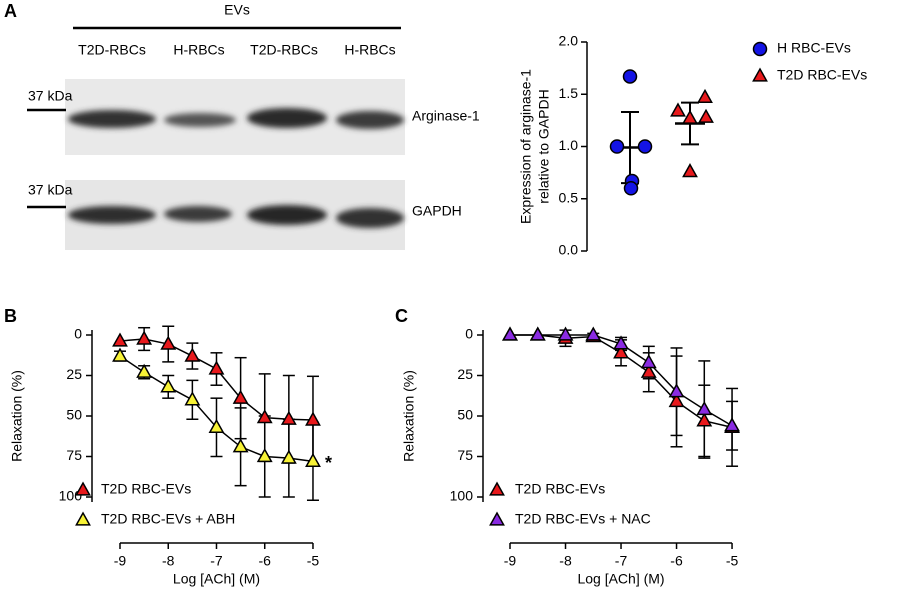 Image resolution: width=900 pixels, height=599 pixels. Describe the element at coordinates (526, 146) in the screenshot. I see `y-axis-label: Expression of arginase-1` at that location.